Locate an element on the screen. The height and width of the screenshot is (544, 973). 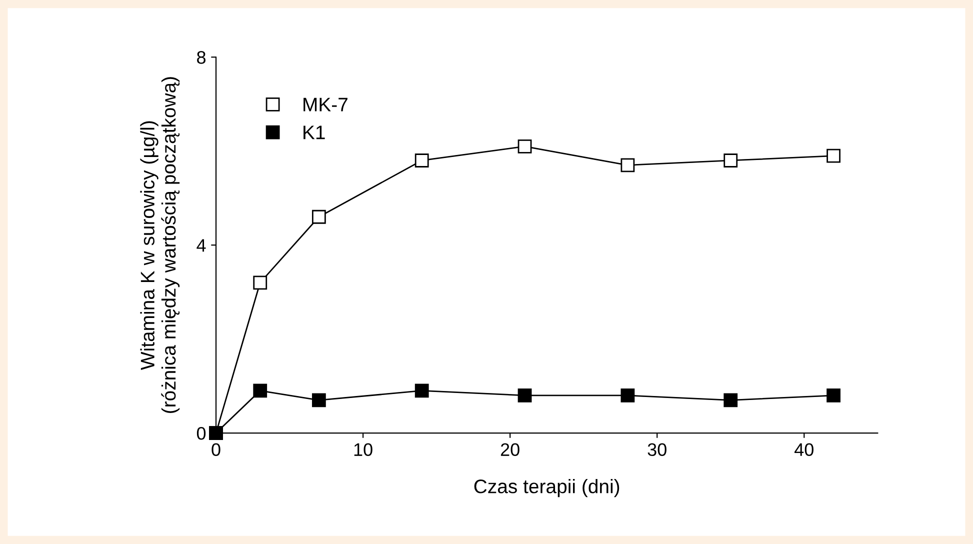
legend-label: K1 is located at coordinates (314, 133).